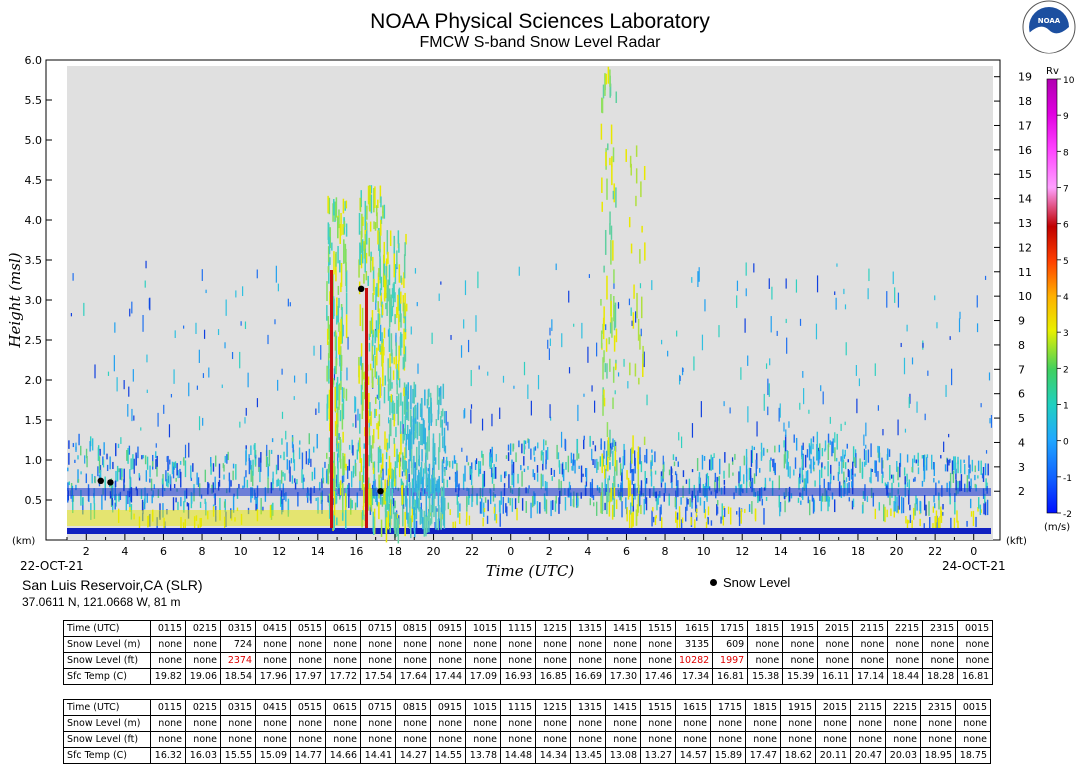  What do you see at coordinates (1049, 21) in the screenshot?
I see `logo-text: NOAA` at bounding box center [1049, 21].